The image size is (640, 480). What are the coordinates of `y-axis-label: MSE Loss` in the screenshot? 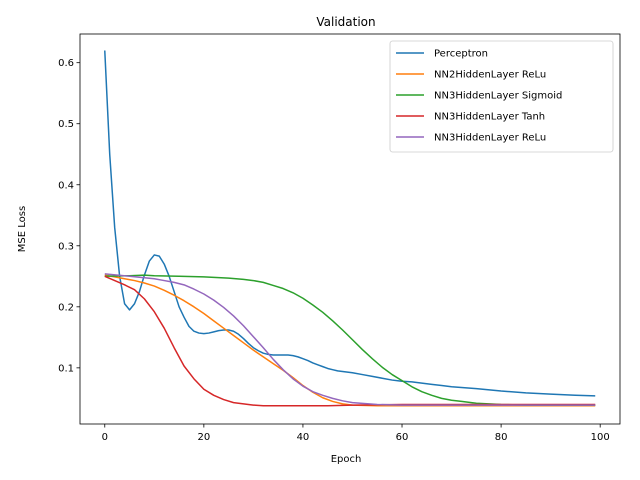 It's located at (22, 229).